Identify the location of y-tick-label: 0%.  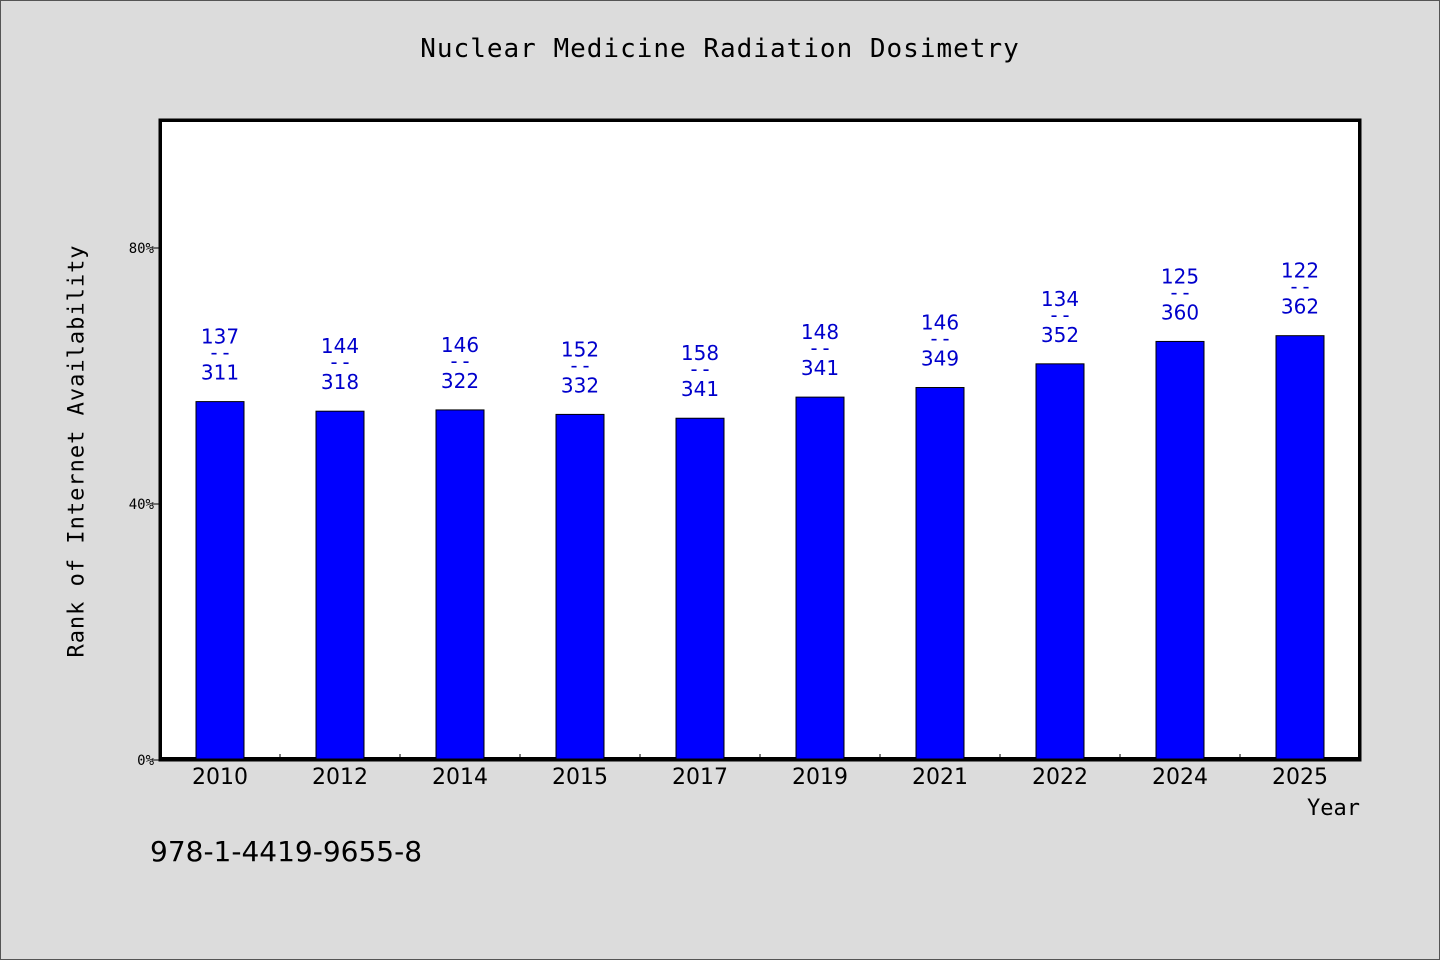
(145, 761).